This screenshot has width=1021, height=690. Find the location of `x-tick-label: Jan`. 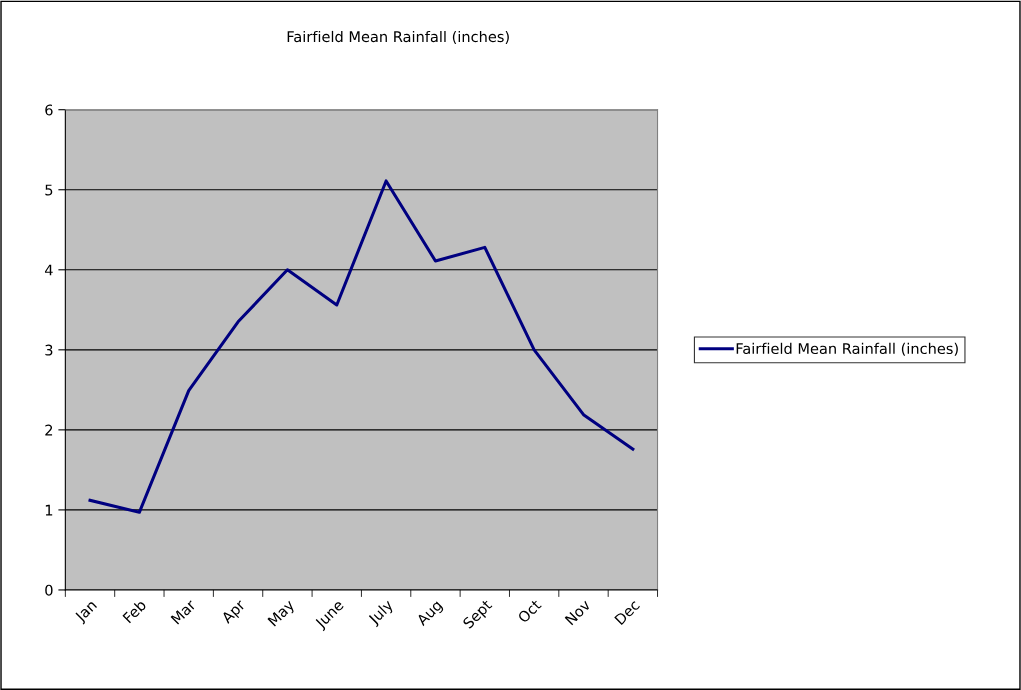

x-tick-label: Jan is located at coordinates (86, 612).